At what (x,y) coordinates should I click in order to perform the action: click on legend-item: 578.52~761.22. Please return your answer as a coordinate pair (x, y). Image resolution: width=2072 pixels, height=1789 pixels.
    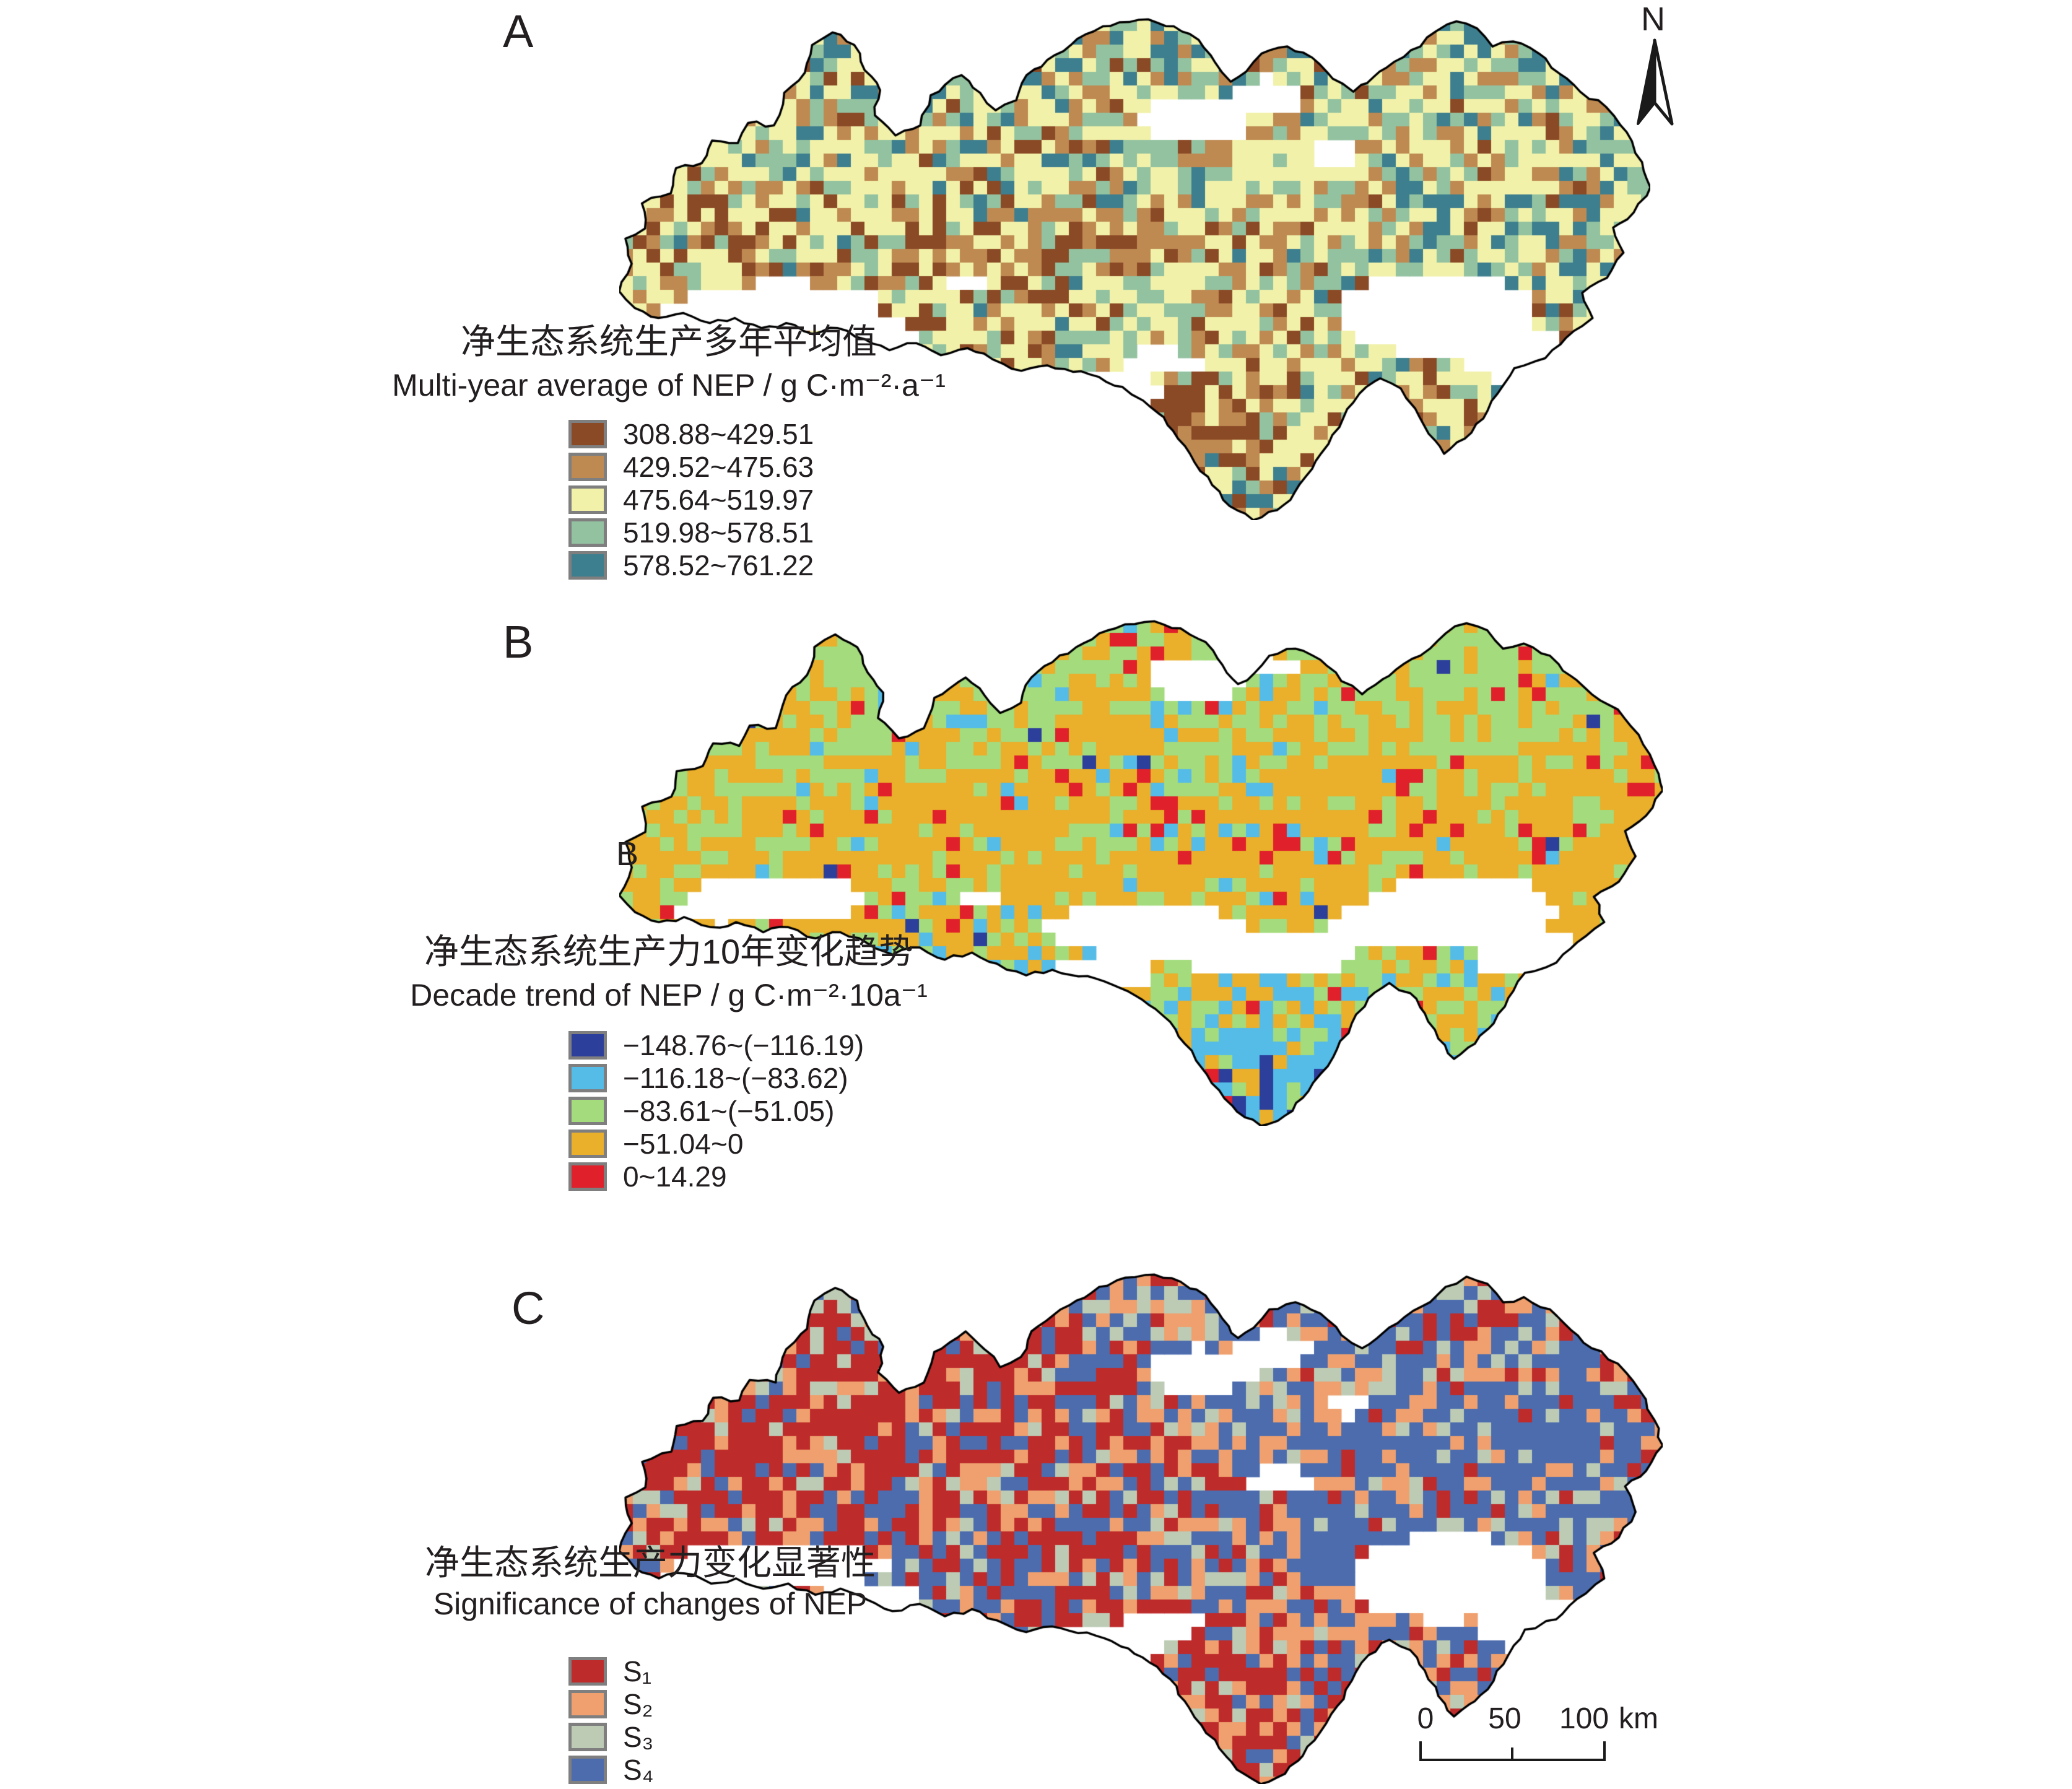
    Looking at the image, I should click on (691, 565).